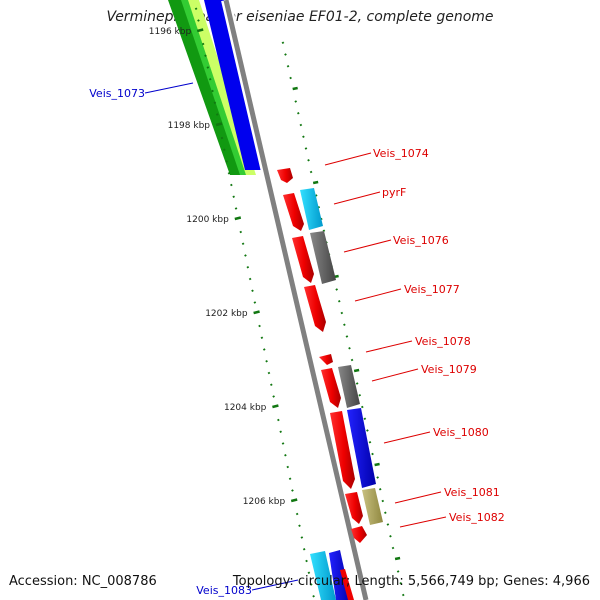 The height and width of the screenshot is (600, 600). What do you see at coordinates (461, 432) in the screenshot?
I see `gene-label-veis-1080: Veis_1080` at bounding box center [461, 432].